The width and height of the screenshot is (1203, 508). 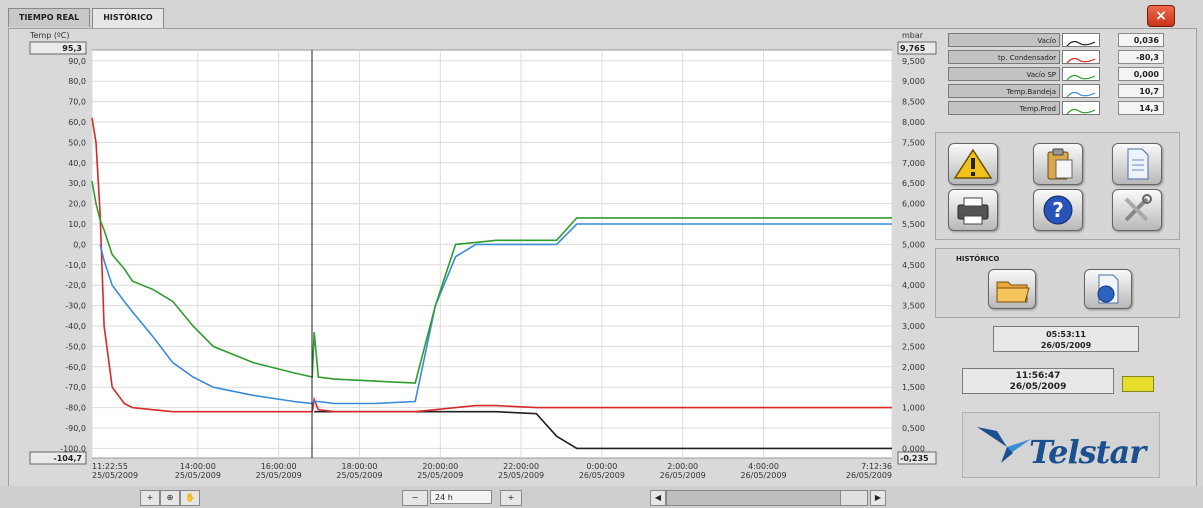 I want to click on left-tick-label: 60,0, so click(x=77, y=122).